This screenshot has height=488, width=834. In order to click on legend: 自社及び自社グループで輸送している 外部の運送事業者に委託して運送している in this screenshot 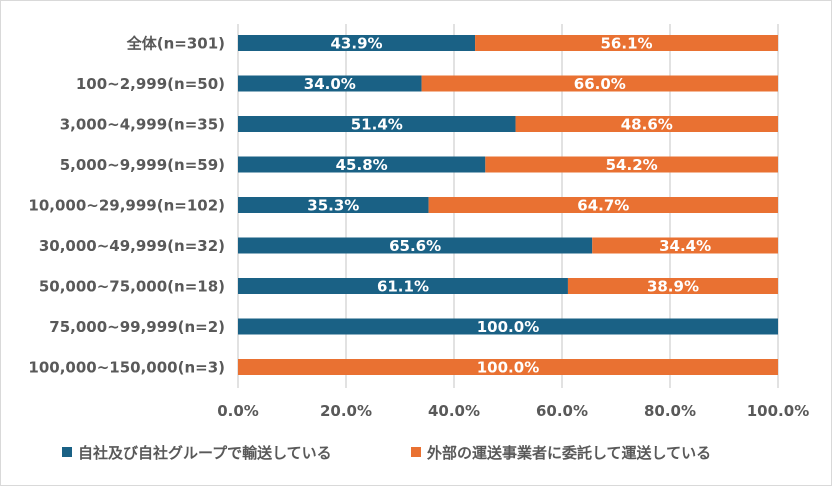, I will do `click(386, 453)`.